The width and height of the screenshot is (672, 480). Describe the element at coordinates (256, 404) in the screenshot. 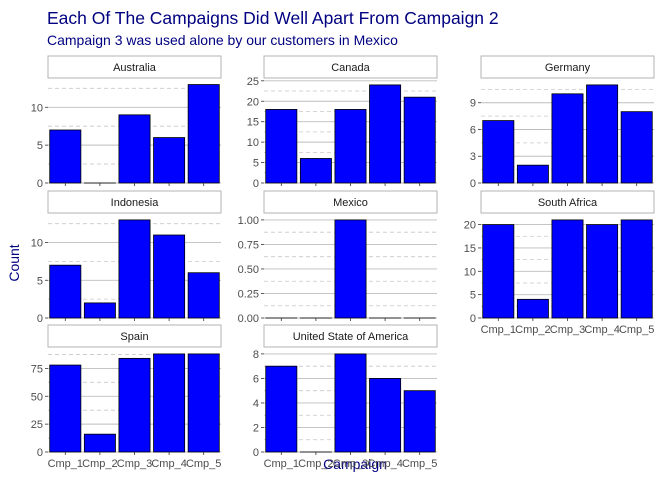

I see `y-tick-label: 4` at that location.